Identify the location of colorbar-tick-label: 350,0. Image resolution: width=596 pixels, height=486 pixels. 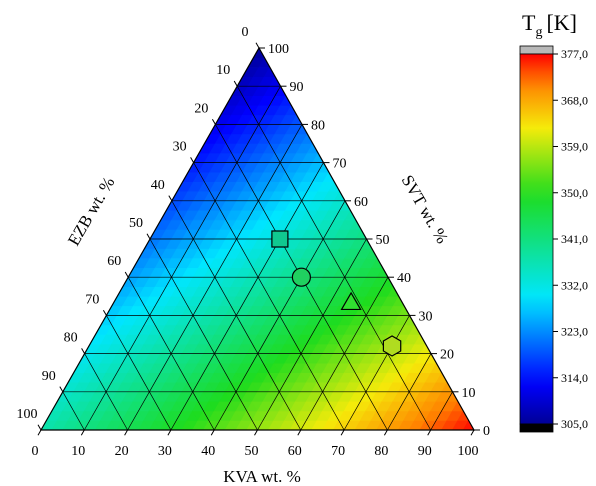
(574, 193).